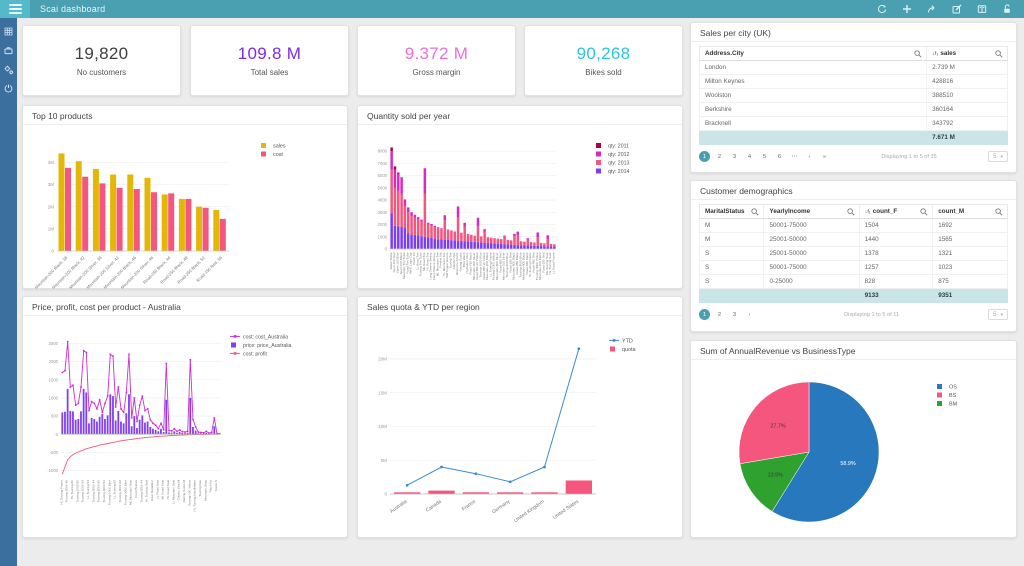  I want to click on svg-text: Mountain-100 Silver, so click(504, 267).